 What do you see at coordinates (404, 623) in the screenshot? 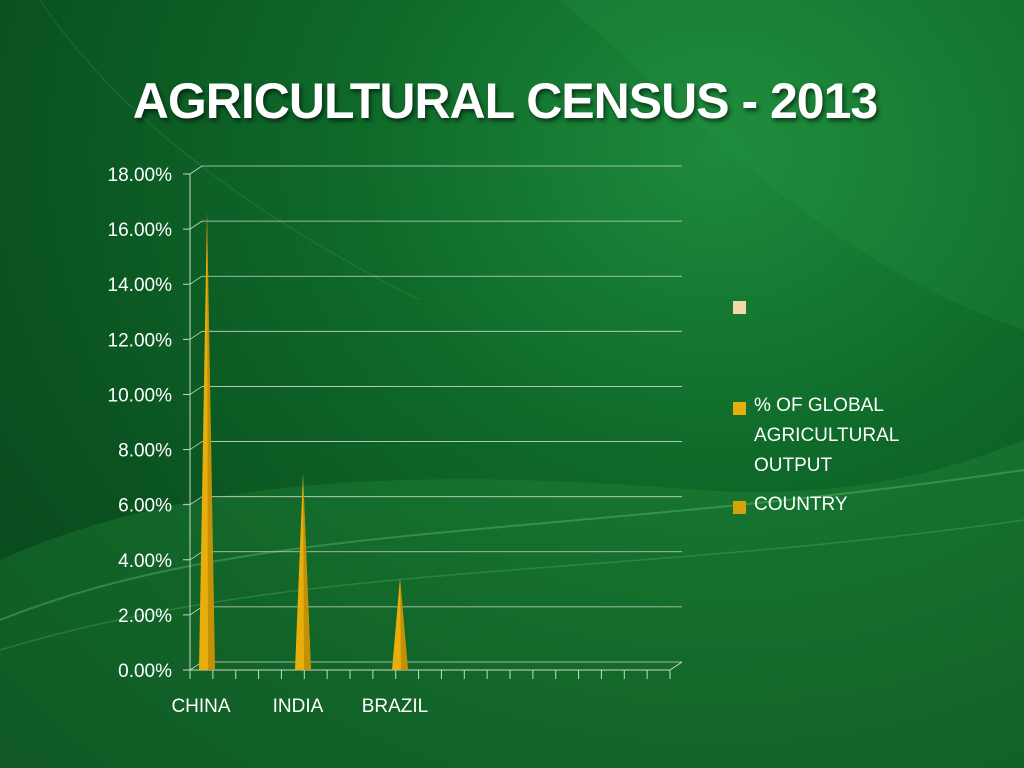
I see `bar-shade-brazil` at bounding box center [404, 623].